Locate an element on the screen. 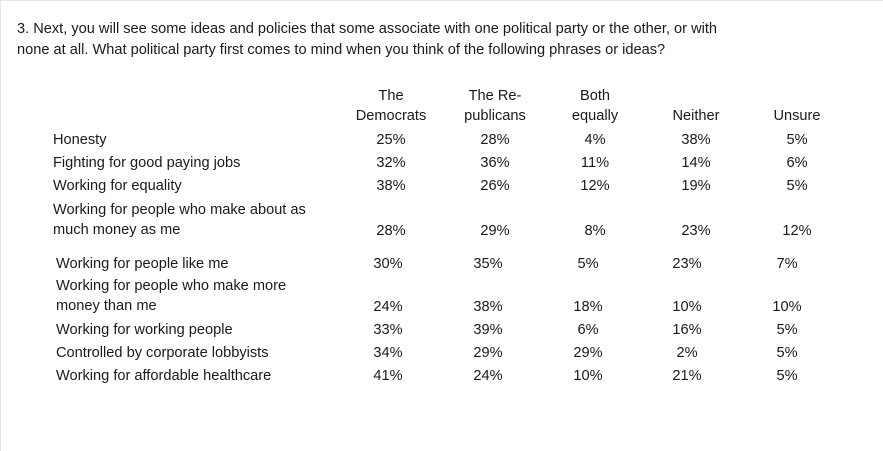 The image size is (883, 451). cell-jobs-unsure: 6% is located at coordinates (797, 163).